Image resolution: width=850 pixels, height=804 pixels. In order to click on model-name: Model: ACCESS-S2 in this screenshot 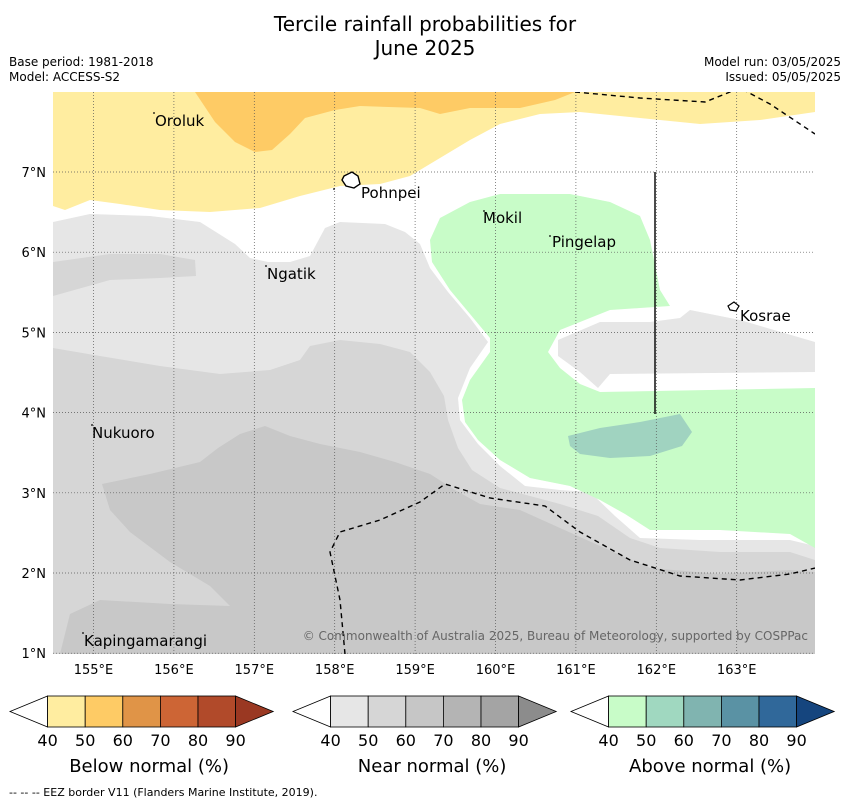, I will do `click(65, 77)`.